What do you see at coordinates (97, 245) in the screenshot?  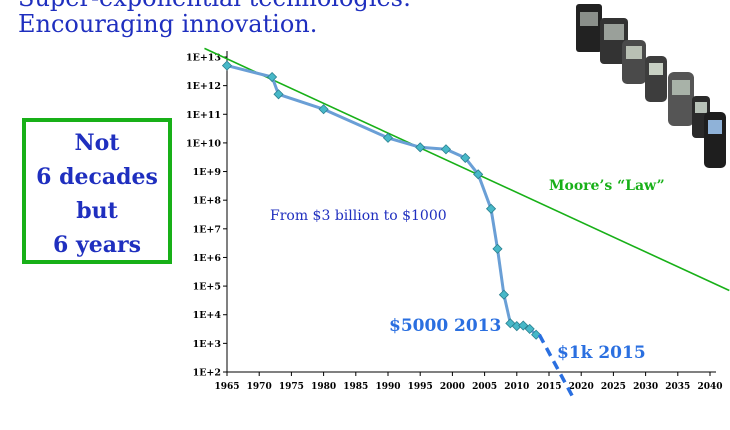 I see `callout-line-4: 6 years` at bounding box center [97, 245].